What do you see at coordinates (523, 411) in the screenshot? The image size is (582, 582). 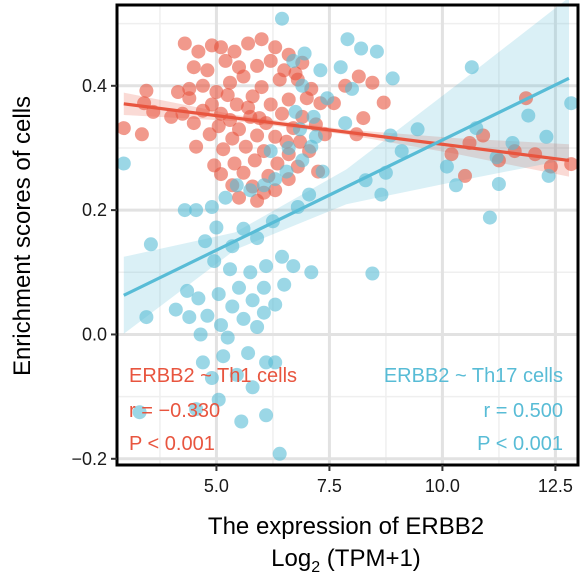 I see `series-r-th17: r = 0.500` at bounding box center [523, 411].